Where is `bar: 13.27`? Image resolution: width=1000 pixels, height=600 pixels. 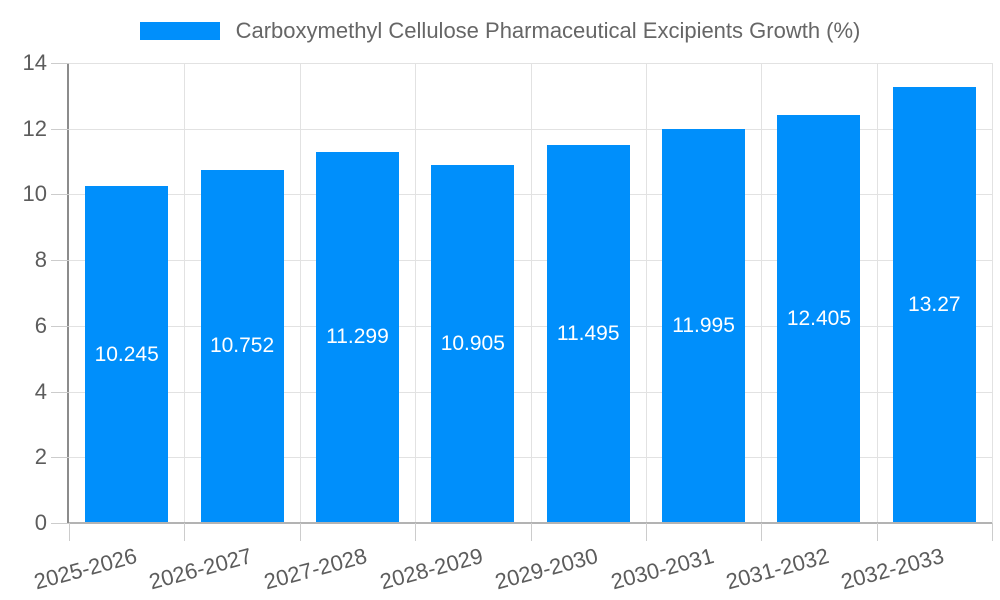 bar: 13.27 is located at coordinates (934, 304).